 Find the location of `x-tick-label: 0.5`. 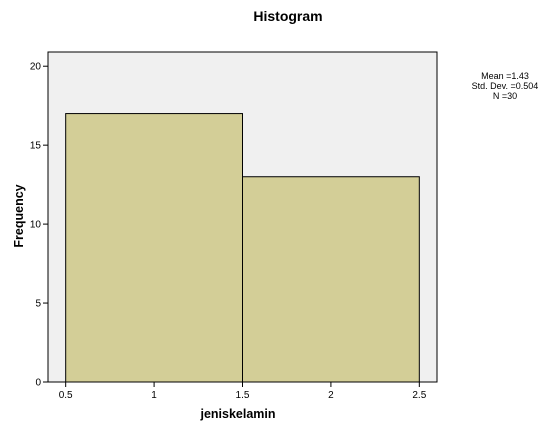

x-tick-label: 0.5 is located at coordinates (66, 395).